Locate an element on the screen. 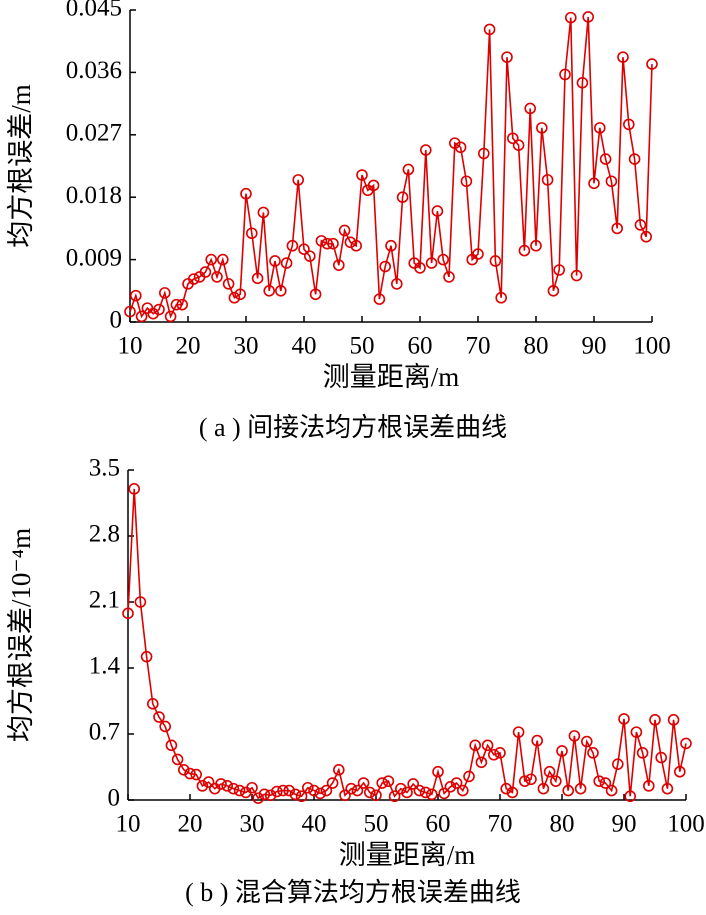 This screenshot has width=706, height=915. y-tick-label: 1.4 is located at coordinates (105, 666).